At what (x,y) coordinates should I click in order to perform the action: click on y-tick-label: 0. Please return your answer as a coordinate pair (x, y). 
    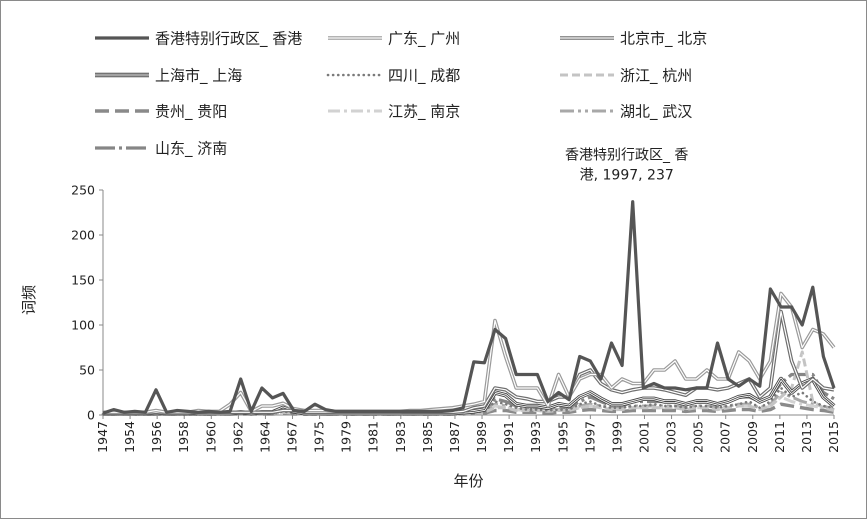
    Looking at the image, I should click on (91, 415).